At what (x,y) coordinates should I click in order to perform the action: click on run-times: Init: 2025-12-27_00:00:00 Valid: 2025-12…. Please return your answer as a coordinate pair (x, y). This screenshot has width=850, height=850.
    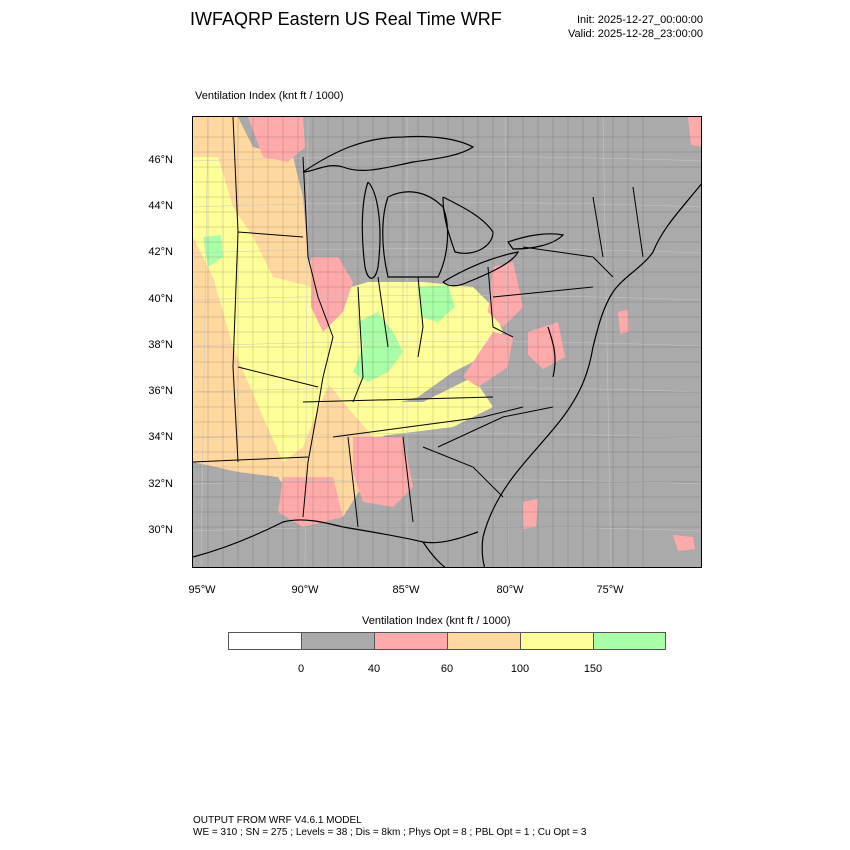
    Looking at the image, I should click on (635, 27).